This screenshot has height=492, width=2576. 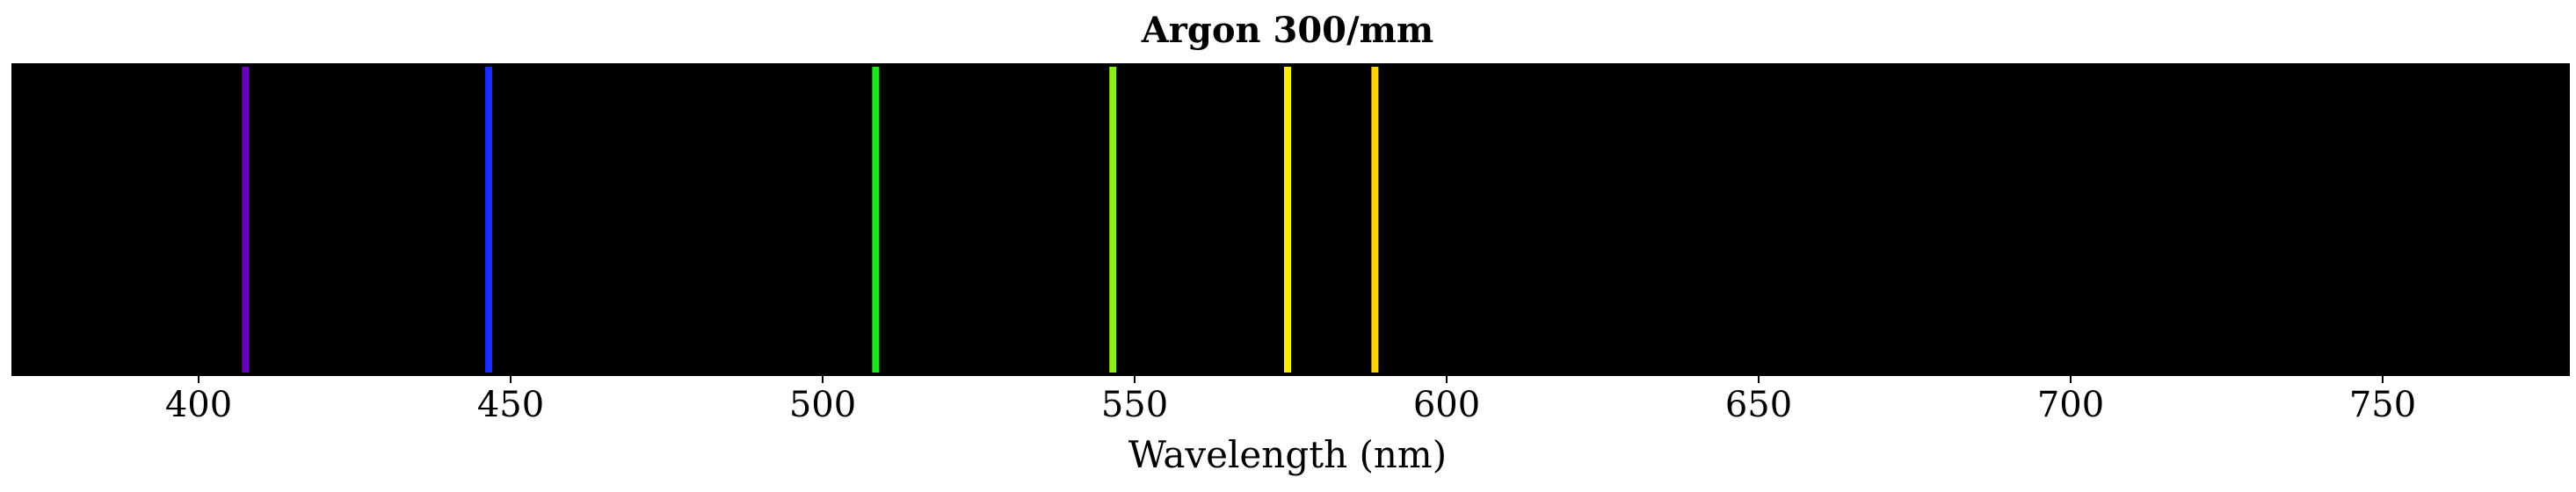 What do you see at coordinates (2382, 405) in the screenshot?
I see `x-tick-label-750: 750` at bounding box center [2382, 405].